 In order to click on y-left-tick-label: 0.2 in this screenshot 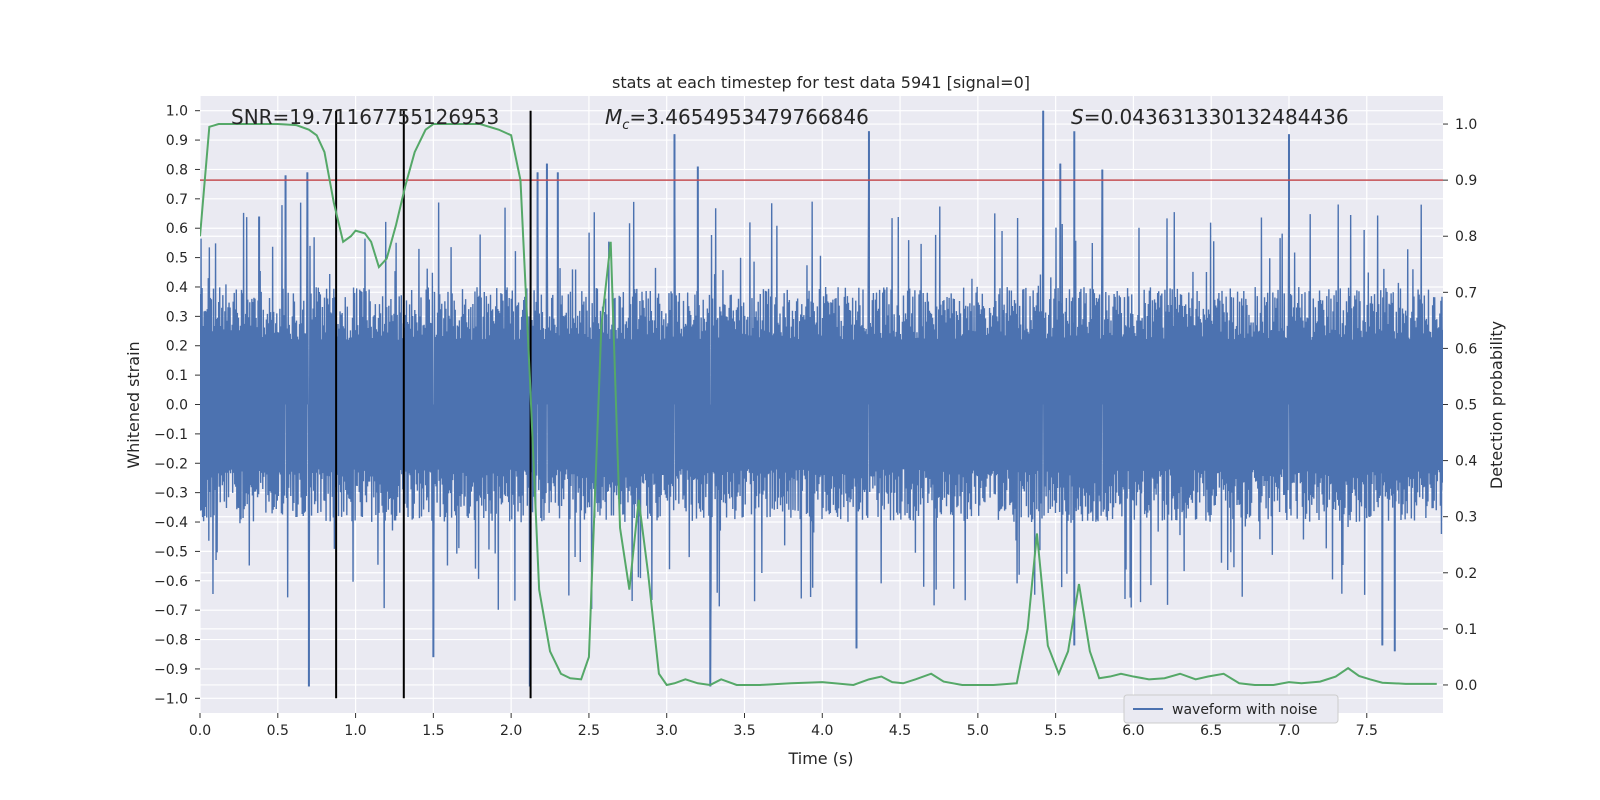, I will do `click(177, 347)`.